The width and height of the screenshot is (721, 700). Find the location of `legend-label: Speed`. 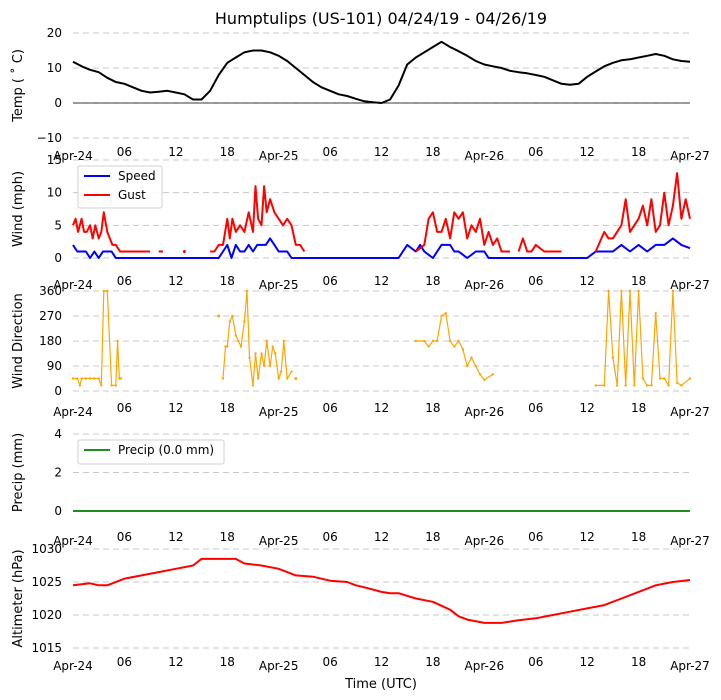

legend-label: Speed is located at coordinates (137, 176).